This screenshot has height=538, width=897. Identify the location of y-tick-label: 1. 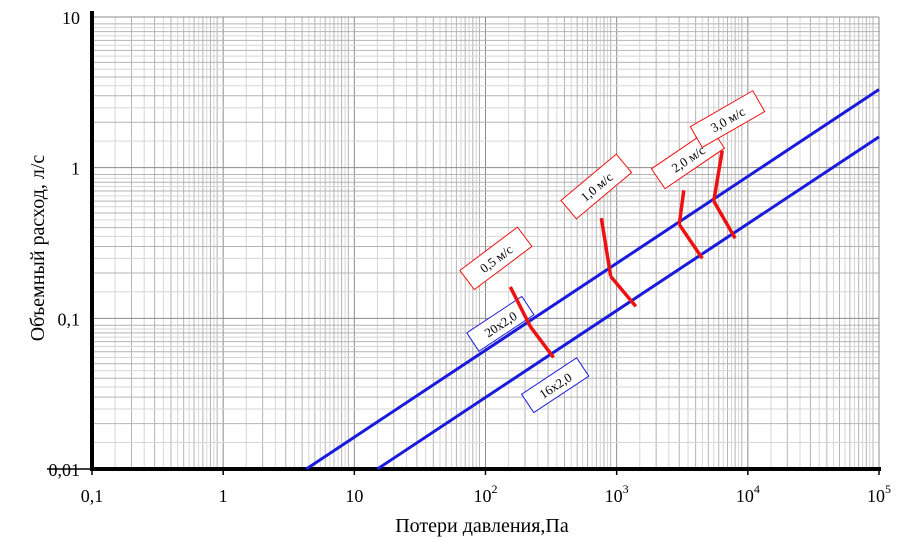
(75, 169).